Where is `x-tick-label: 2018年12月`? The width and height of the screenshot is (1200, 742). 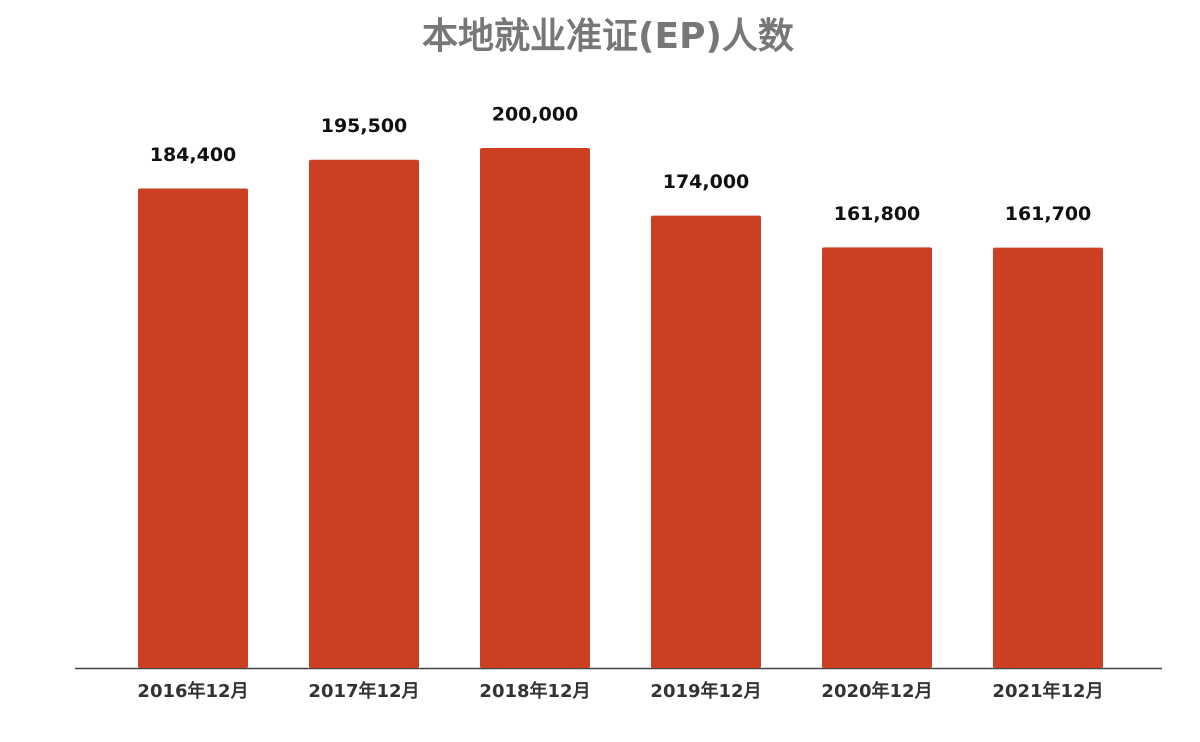
x-tick-label: 2018年12月 is located at coordinates (534, 691).